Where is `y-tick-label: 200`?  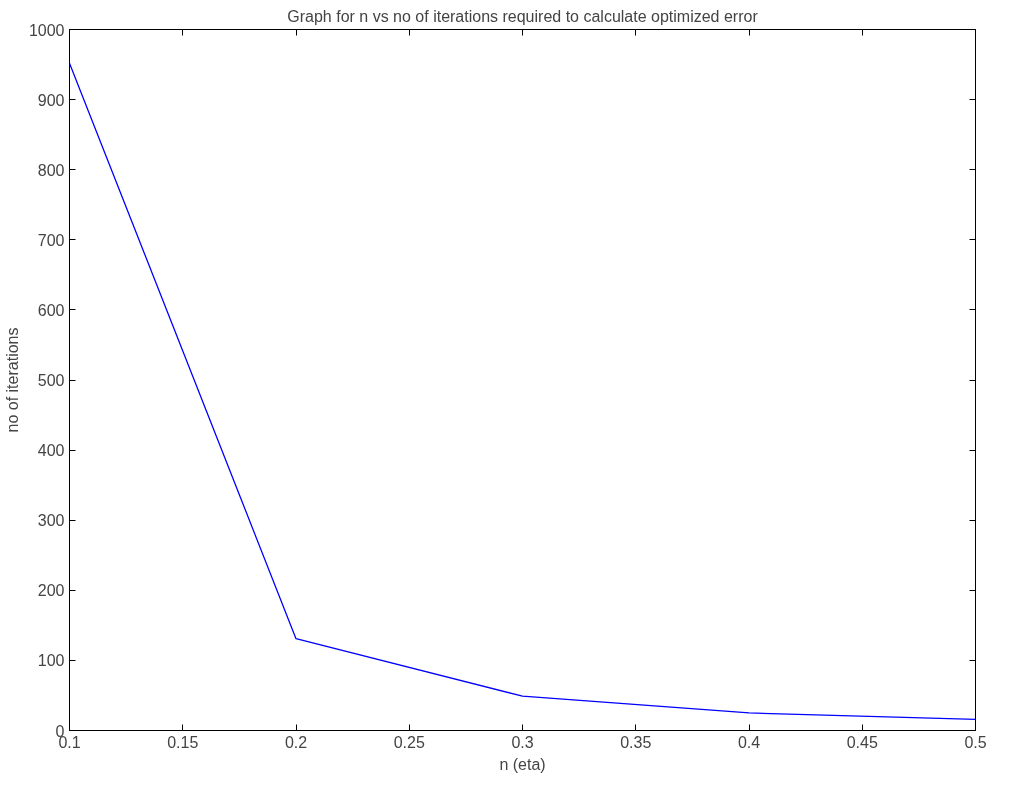
y-tick-label: 200 is located at coordinates (51, 591).